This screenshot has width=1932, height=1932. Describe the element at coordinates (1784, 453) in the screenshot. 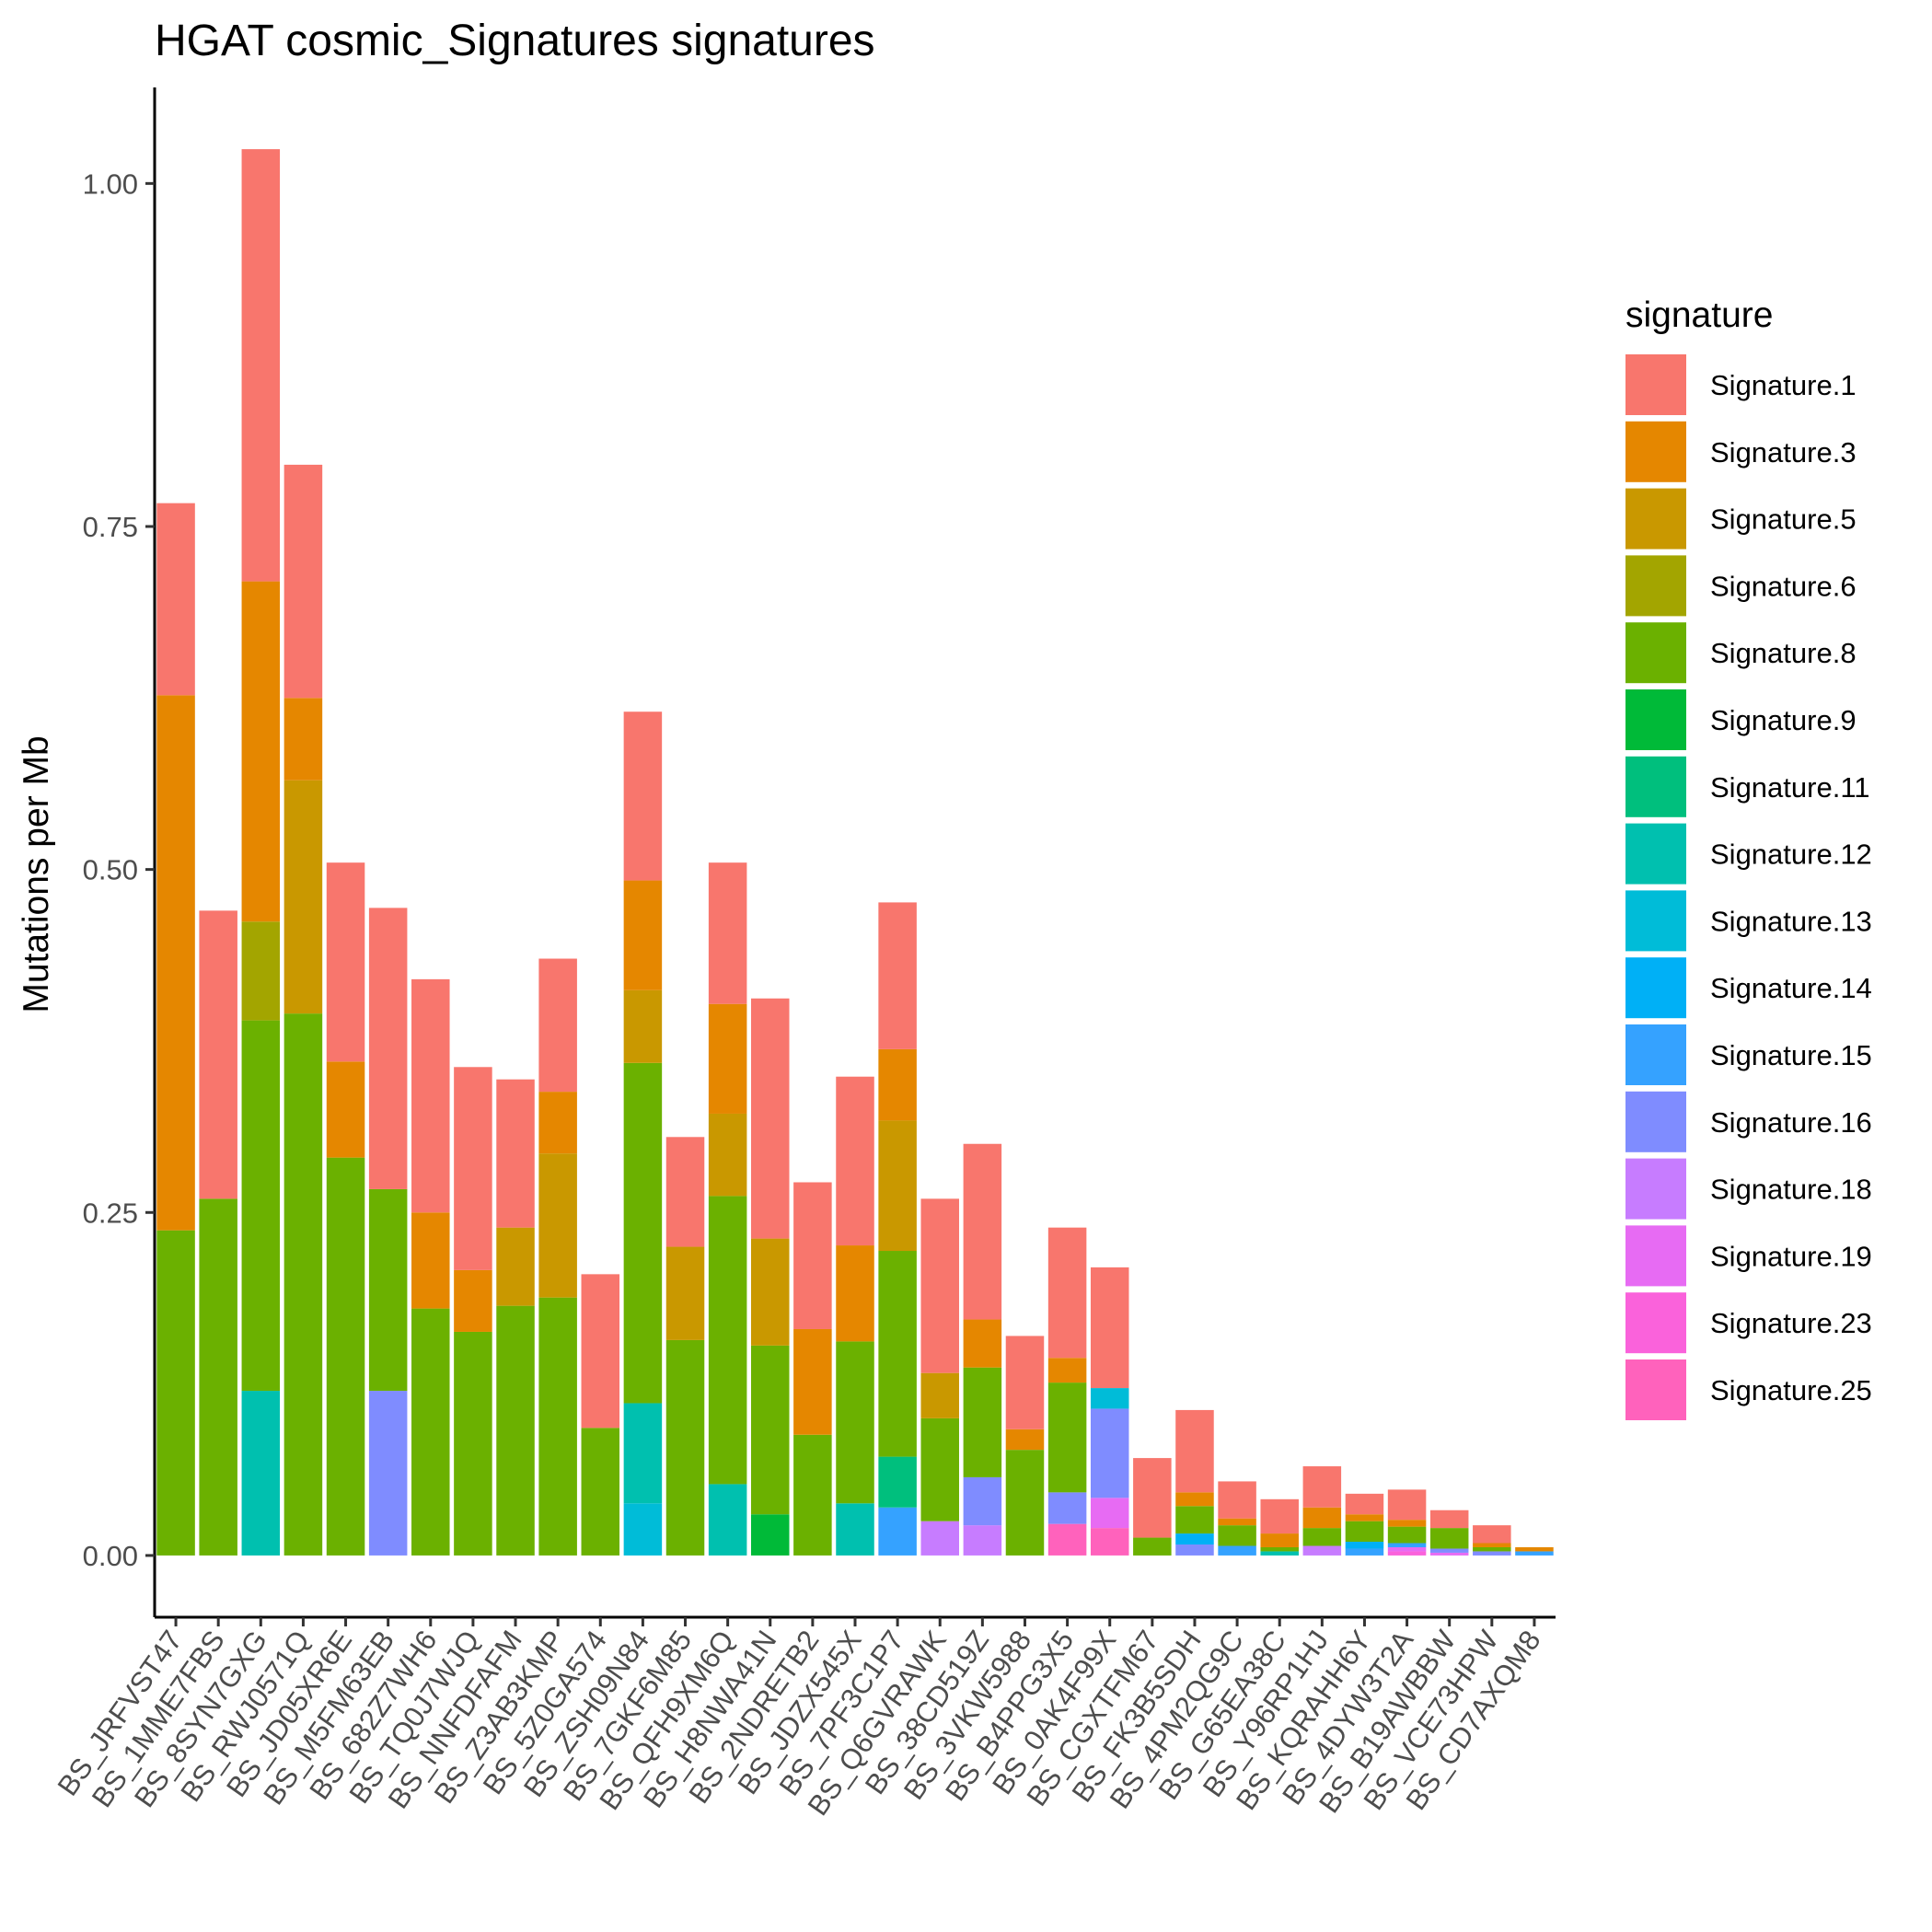

I see `legend-label: Signature.3` at that location.